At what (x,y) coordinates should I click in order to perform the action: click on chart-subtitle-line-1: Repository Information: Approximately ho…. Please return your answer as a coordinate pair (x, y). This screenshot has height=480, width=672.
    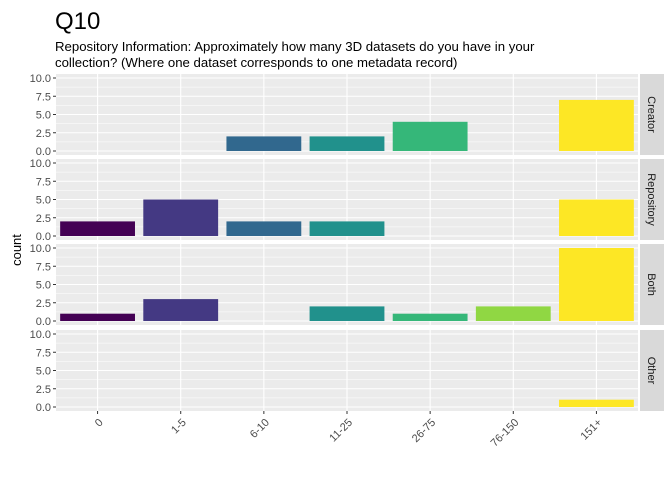
    Looking at the image, I should click on (295, 46).